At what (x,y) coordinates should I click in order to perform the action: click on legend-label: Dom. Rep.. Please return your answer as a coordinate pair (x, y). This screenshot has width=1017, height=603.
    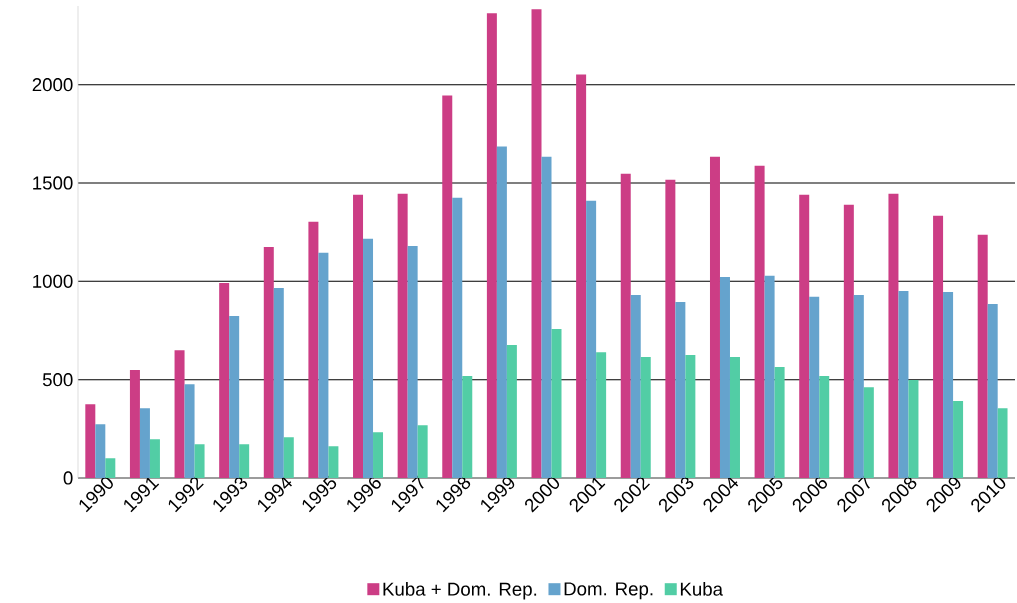
    Looking at the image, I should click on (608, 591).